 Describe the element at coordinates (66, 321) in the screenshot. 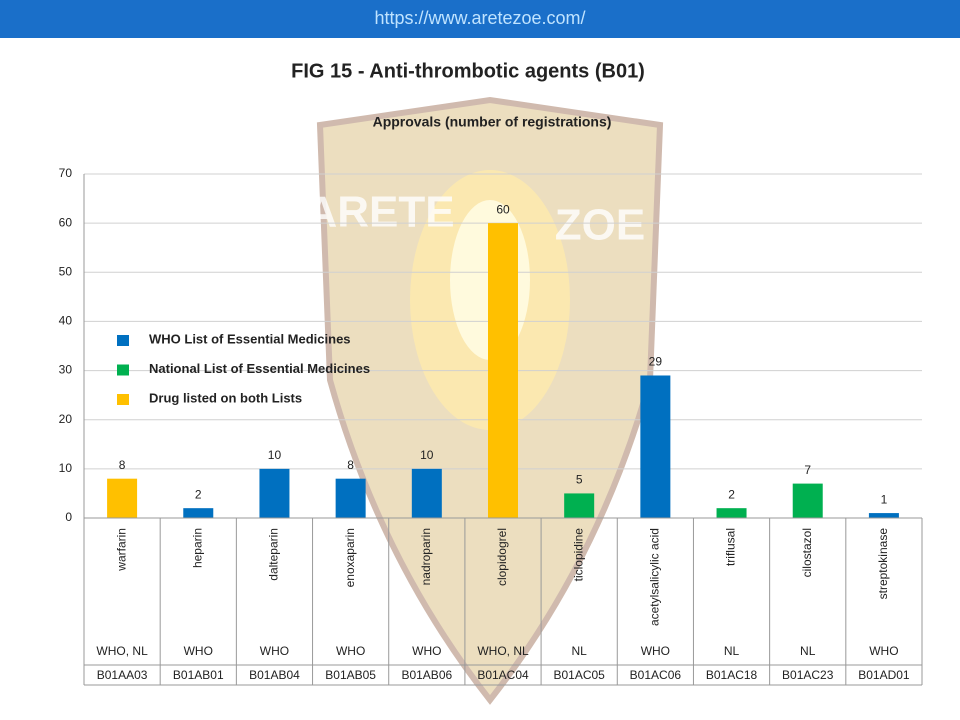

I see `y-tick-label: 40` at that location.